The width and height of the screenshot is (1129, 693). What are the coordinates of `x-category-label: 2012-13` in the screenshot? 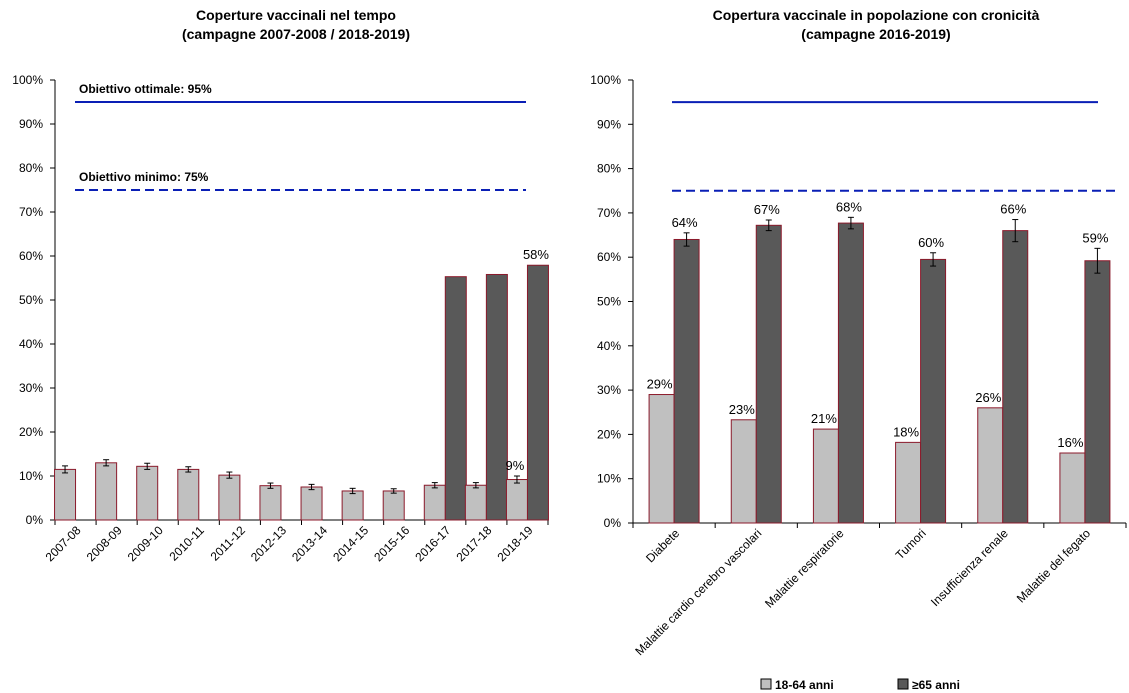 It's located at (268, 543).